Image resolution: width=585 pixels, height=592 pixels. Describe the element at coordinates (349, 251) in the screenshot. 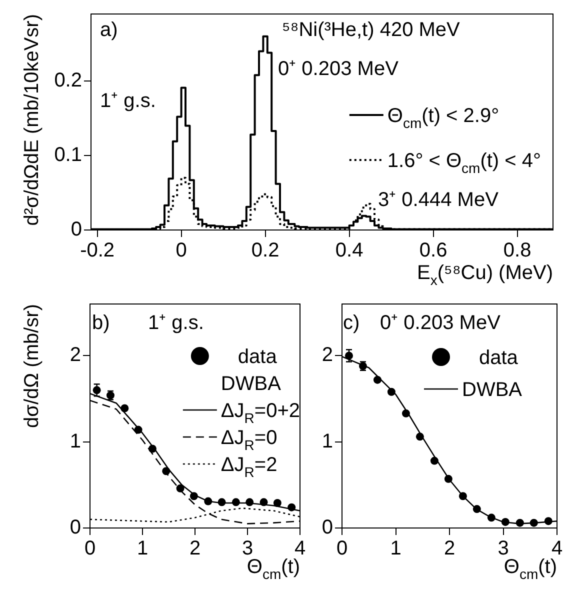

I see `x-tick-label: 0.4` at that location.